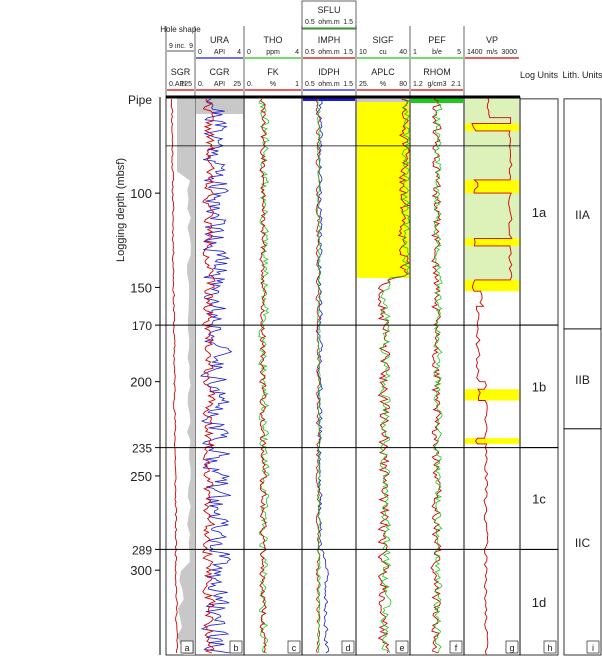 Image resolution: width=602 pixels, height=657 pixels. Describe the element at coordinates (582, 215) in the screenshot. I see `lith-unit-label-IIA: IIA` at that location.